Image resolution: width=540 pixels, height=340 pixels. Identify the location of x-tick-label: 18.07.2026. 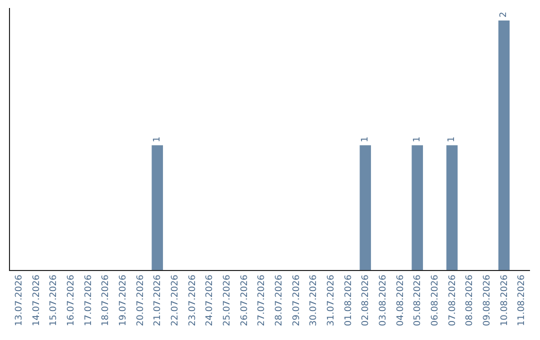
(106, 300).